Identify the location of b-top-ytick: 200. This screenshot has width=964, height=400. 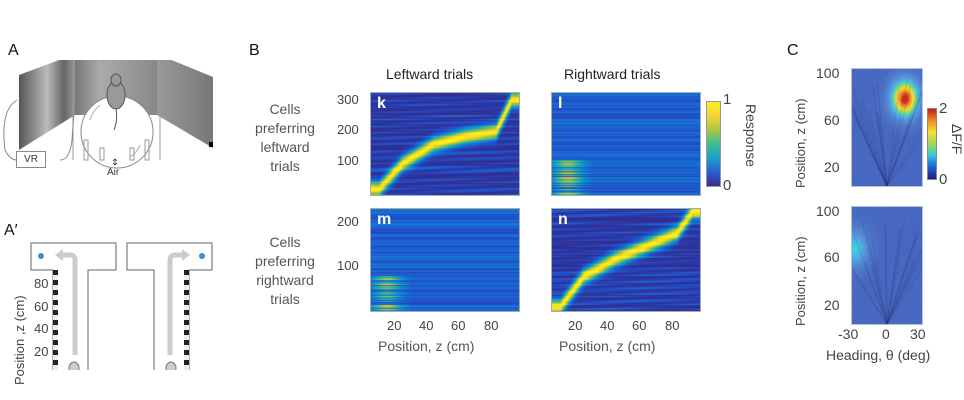
(348, 129).